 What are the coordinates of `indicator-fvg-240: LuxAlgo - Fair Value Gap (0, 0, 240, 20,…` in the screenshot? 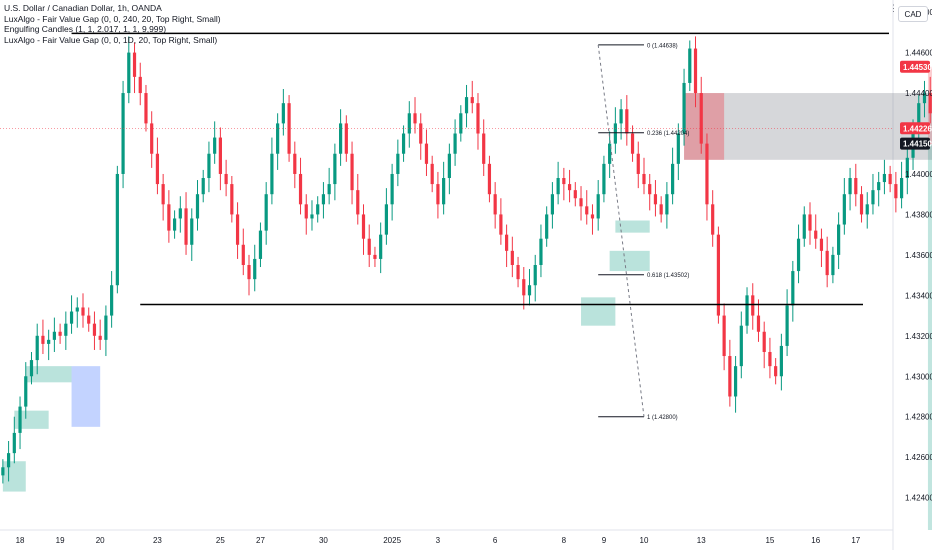 It's located at (112, 18).